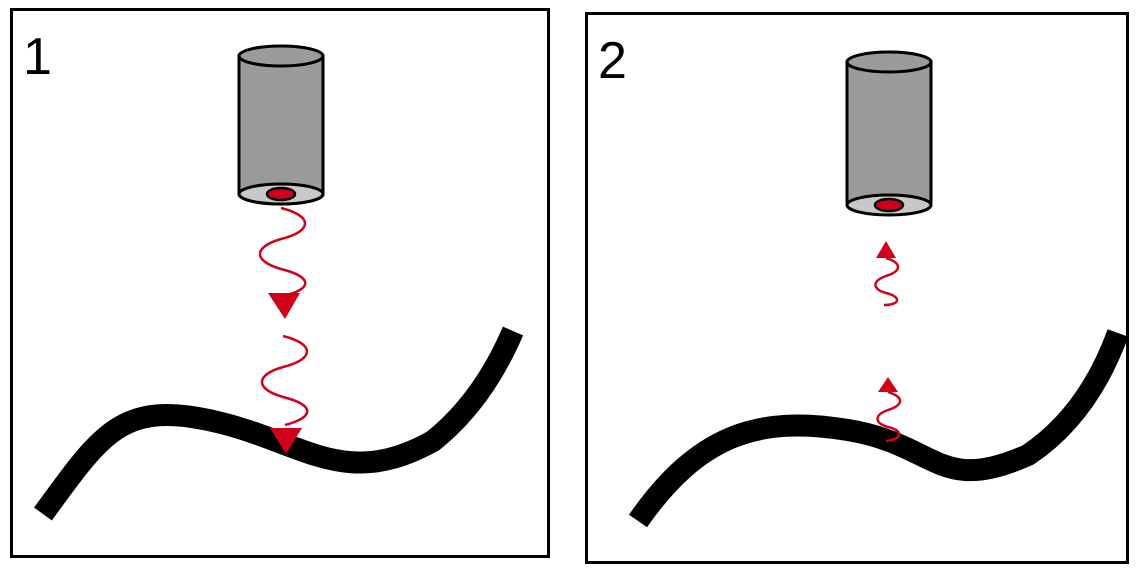 This screenshot has width=1137, height=570. What do you see at coordinates (37, 57) in the screenshot?
I see `panel-number: 1` at bounding box center [37, 57].